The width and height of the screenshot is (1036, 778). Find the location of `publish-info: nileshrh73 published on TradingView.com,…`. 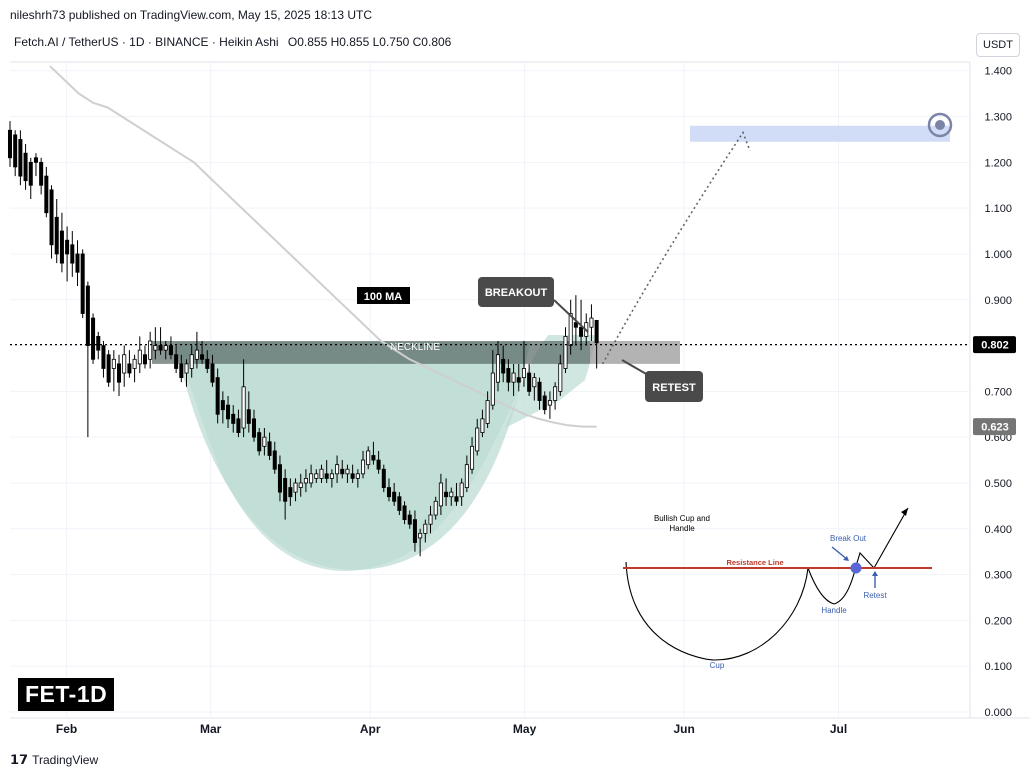

publish-info: nileshrh73 published on TradingView.com,… is located at coordinates (191, 15).